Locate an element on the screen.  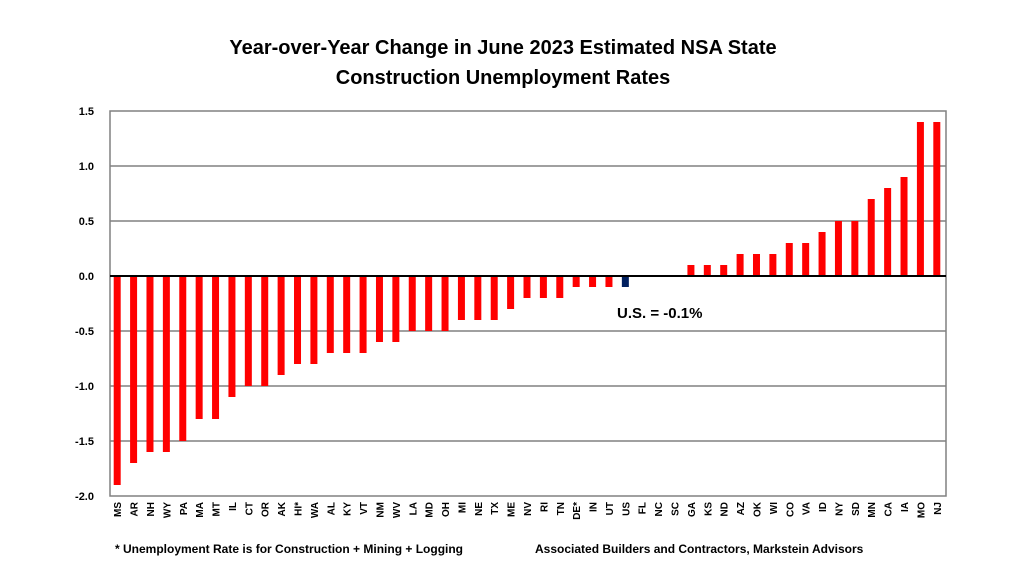
y-tick-label: 0.5 is located at coordinates (86, 222).